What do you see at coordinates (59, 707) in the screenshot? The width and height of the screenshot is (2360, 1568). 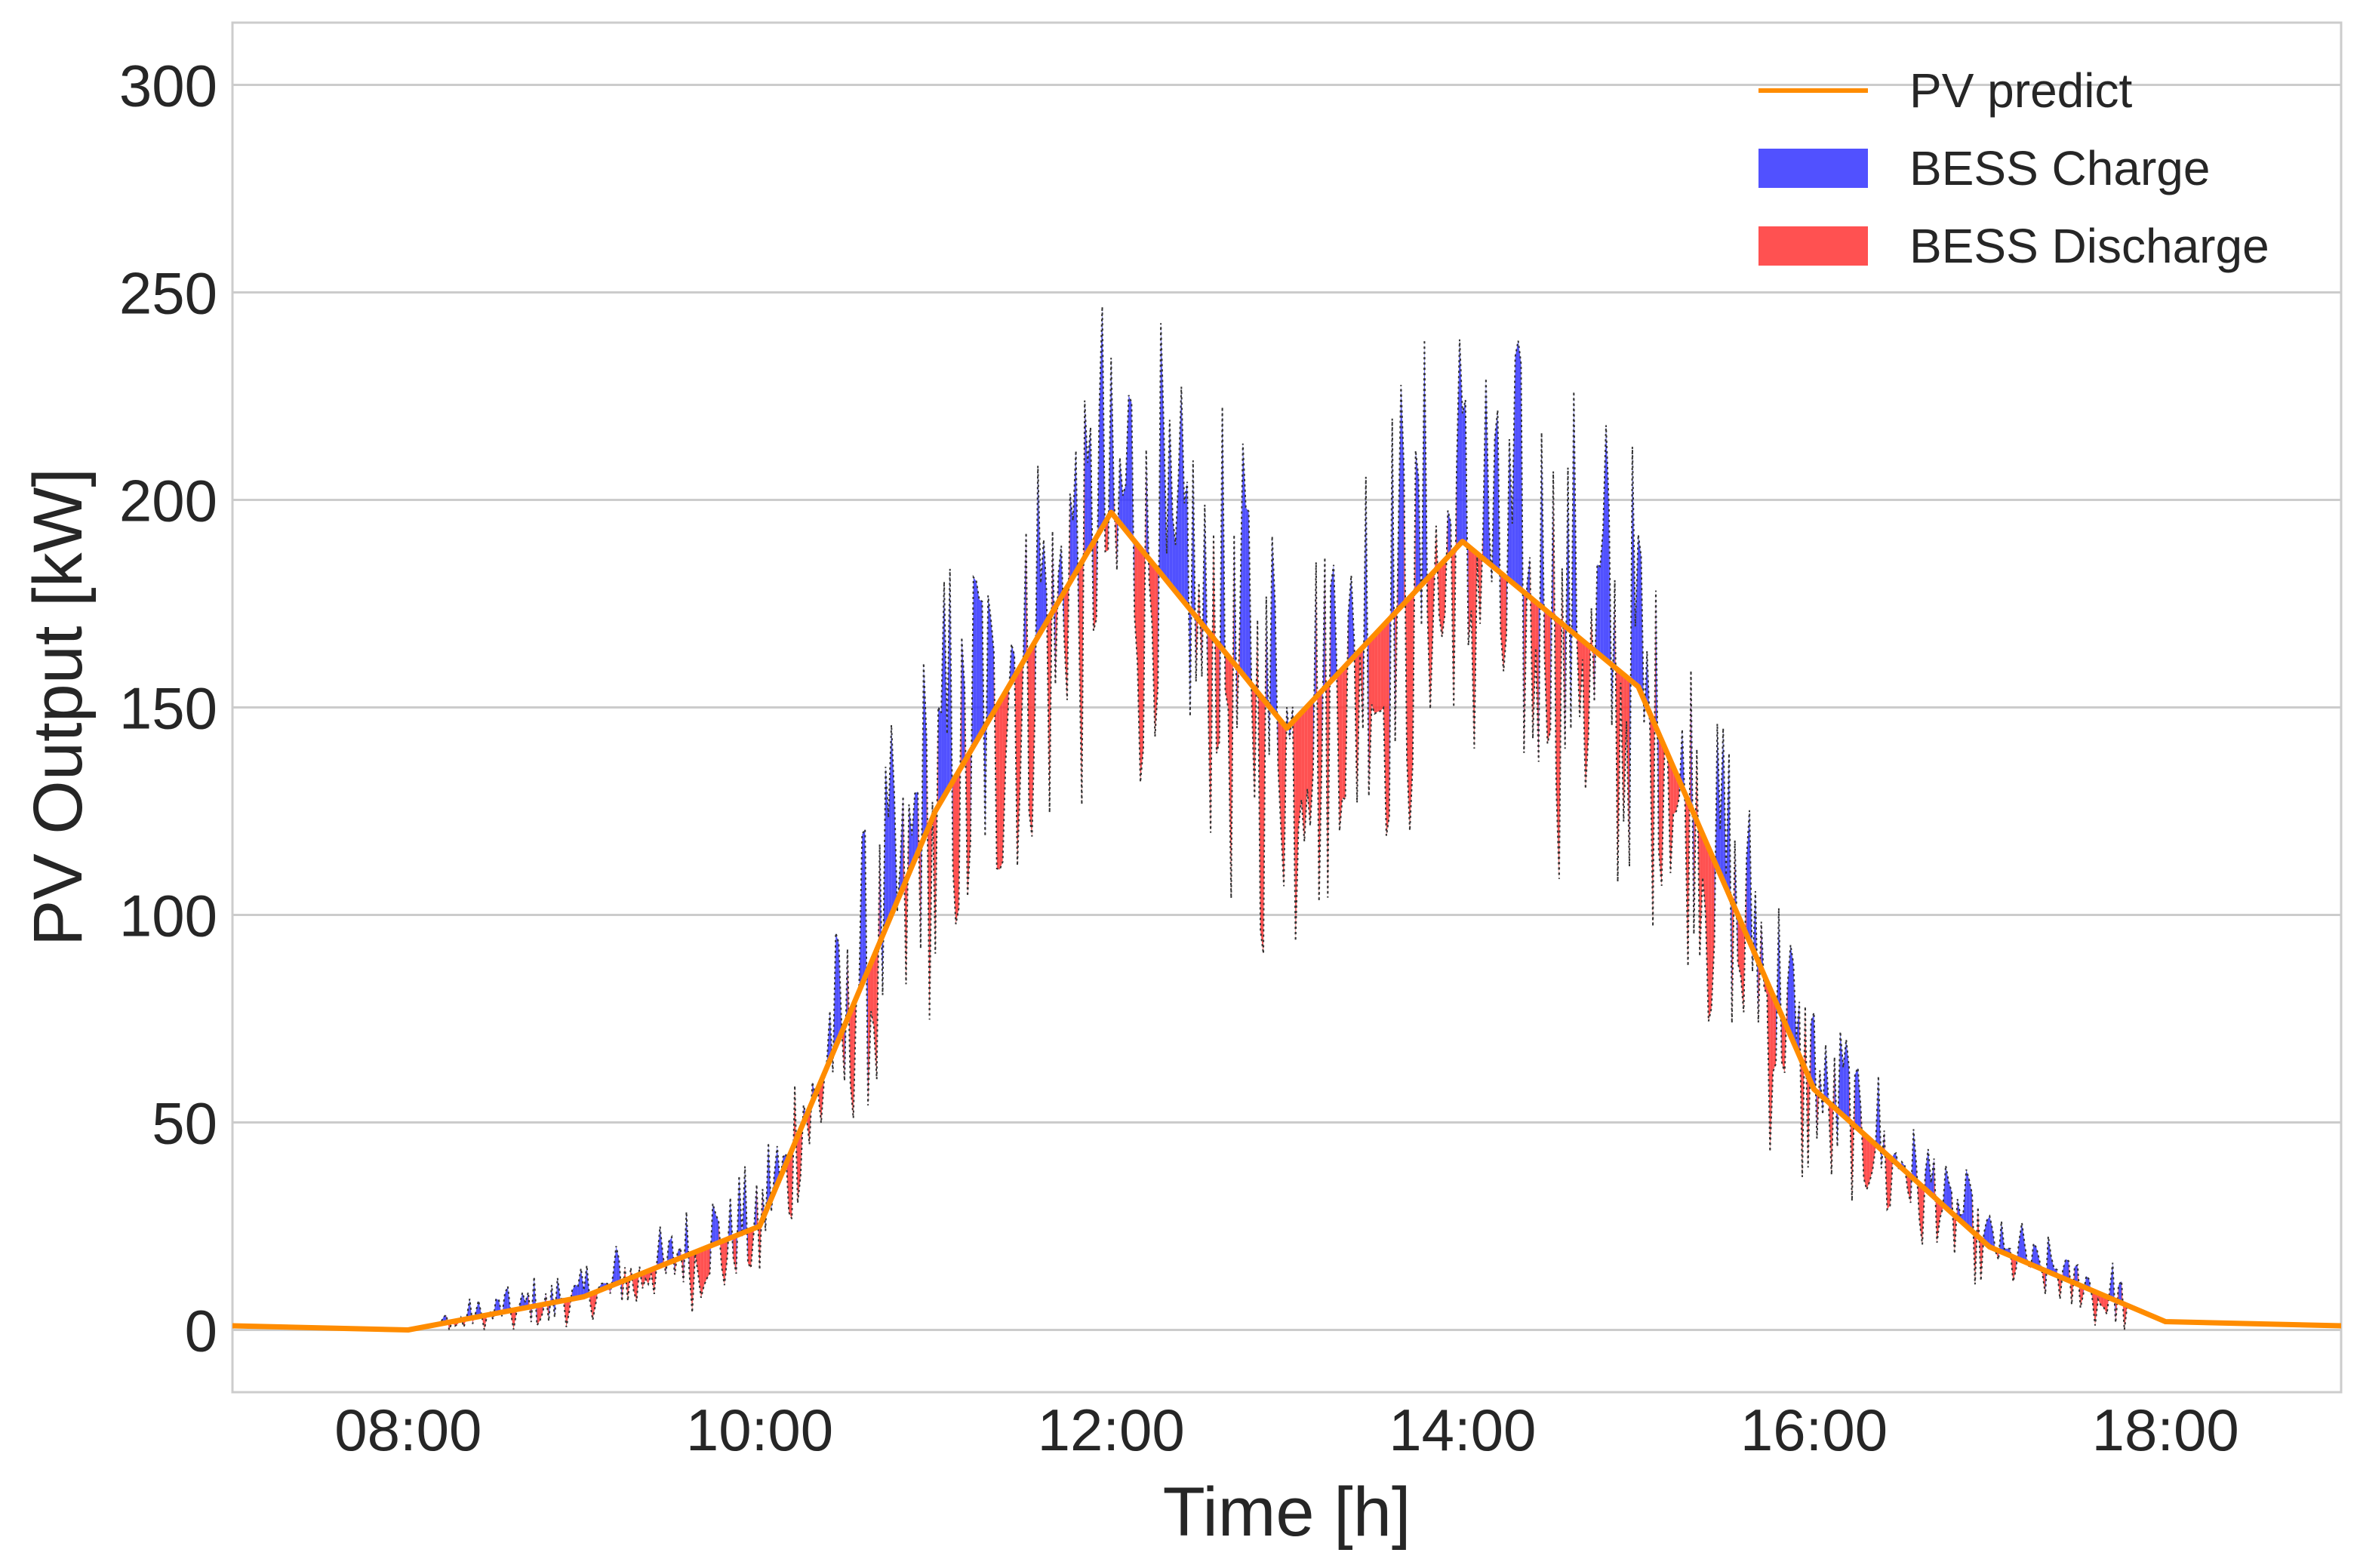 I see `y-axis-label: PV Output [kW]` at bounding box center [59, 707].